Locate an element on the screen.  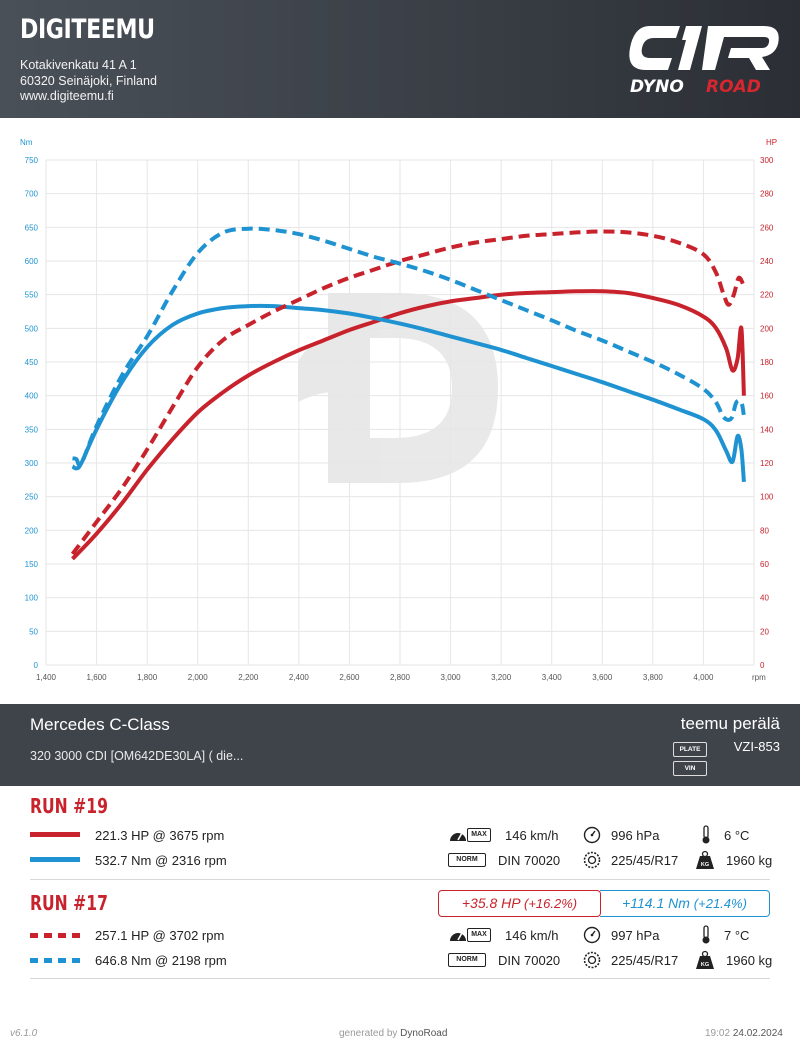
run-19-max-speed: 146 km/h is located at coordinates (532, 835).